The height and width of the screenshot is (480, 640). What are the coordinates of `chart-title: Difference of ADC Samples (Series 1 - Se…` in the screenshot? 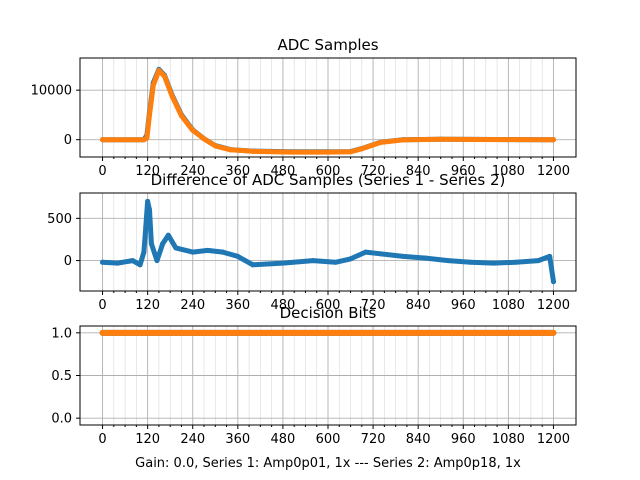 It's located at (328, 180).